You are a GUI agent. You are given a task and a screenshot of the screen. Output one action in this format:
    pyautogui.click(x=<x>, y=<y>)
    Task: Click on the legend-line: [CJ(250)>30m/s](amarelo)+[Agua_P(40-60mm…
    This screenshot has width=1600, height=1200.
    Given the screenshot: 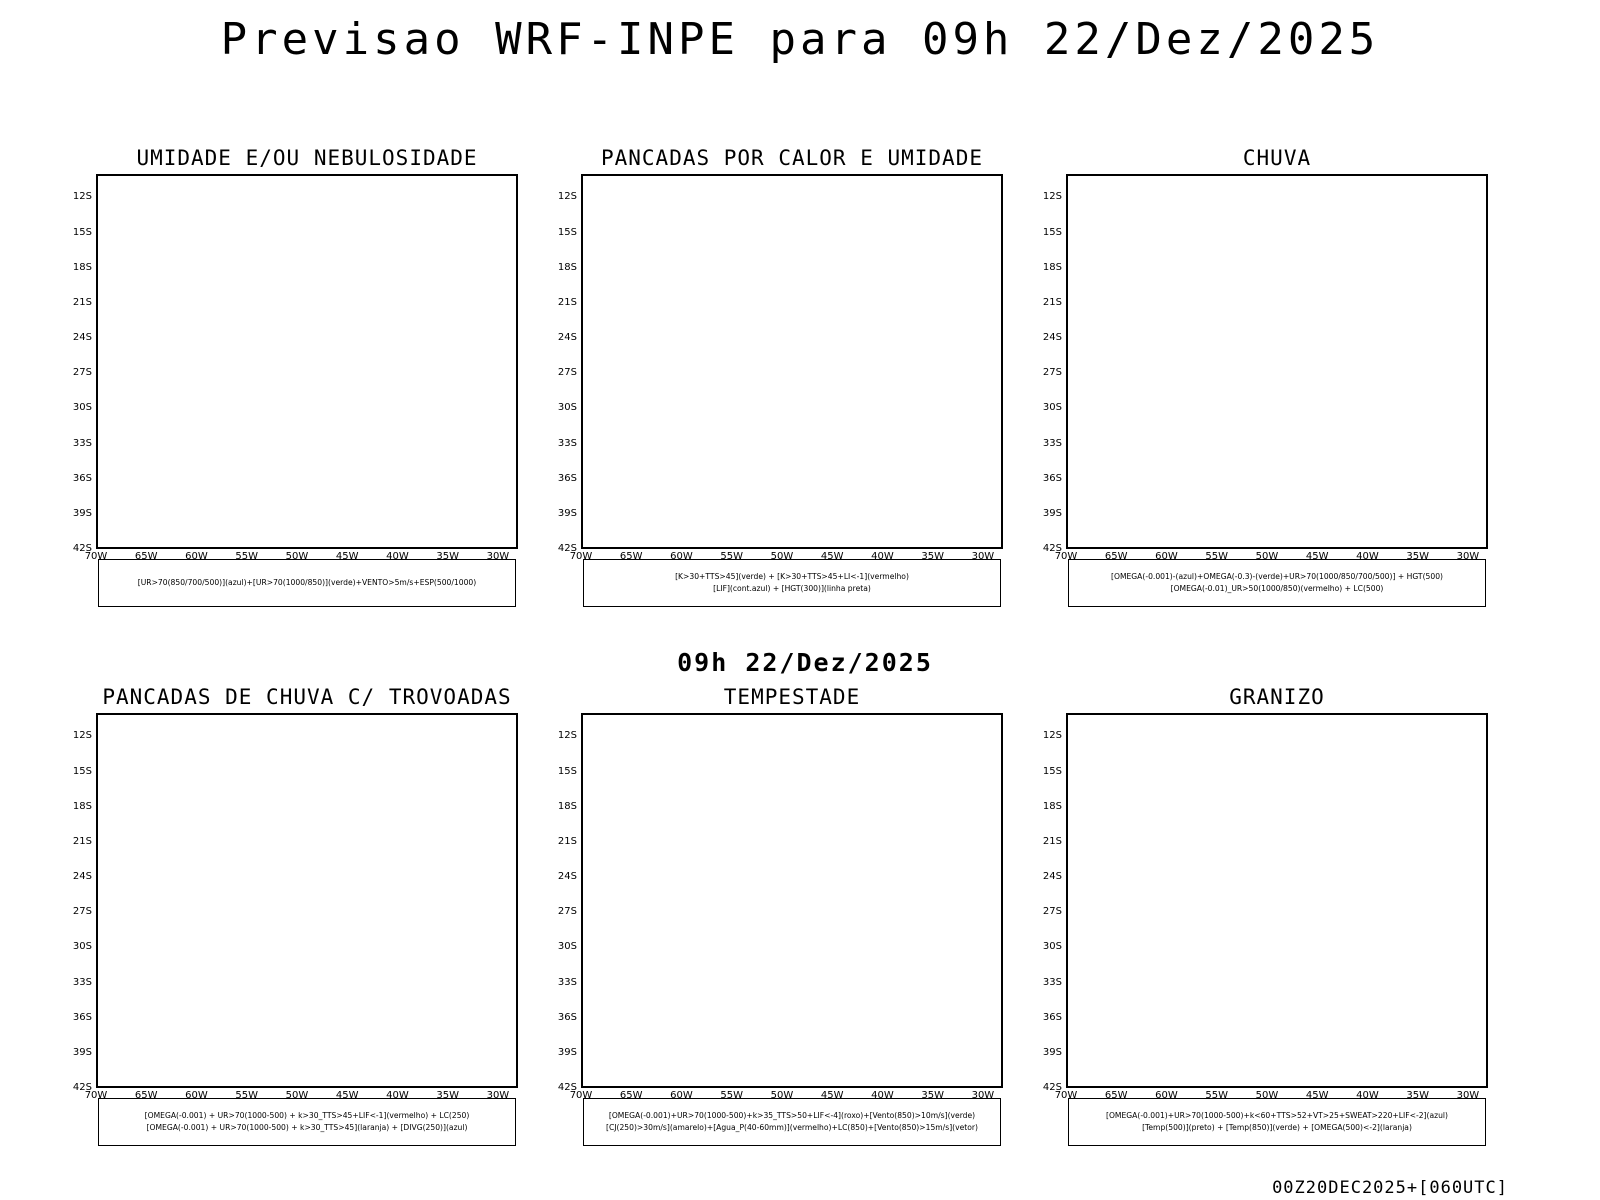 What is the action you would take?
    pyautogui.click(x=792, y=1127)
    